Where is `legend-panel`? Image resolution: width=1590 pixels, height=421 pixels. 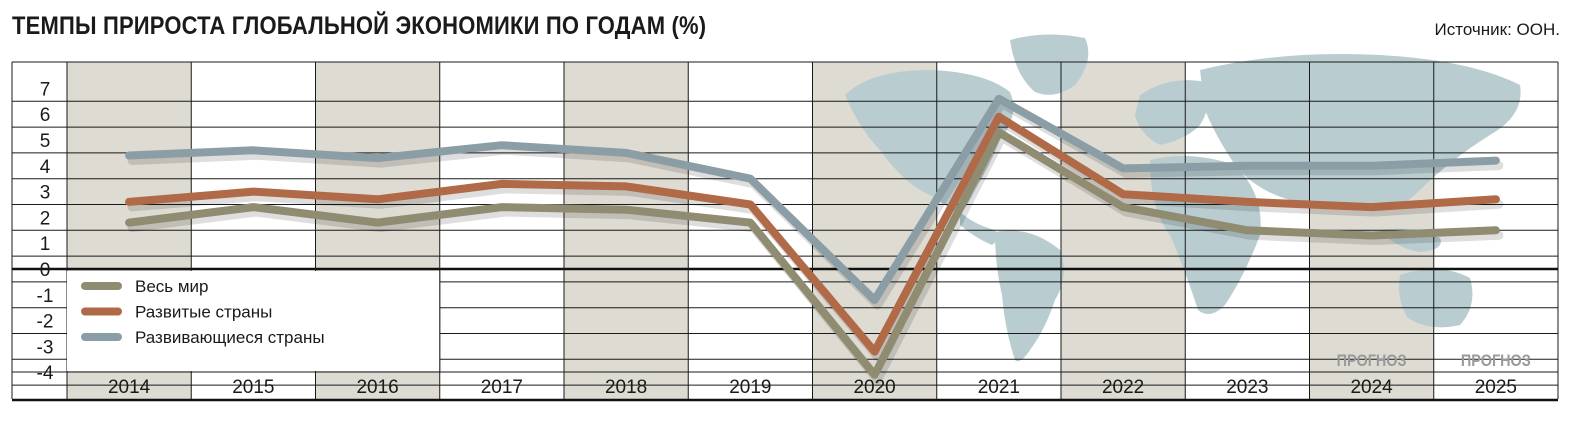
legend-panel is located at coordinates (253, 321).